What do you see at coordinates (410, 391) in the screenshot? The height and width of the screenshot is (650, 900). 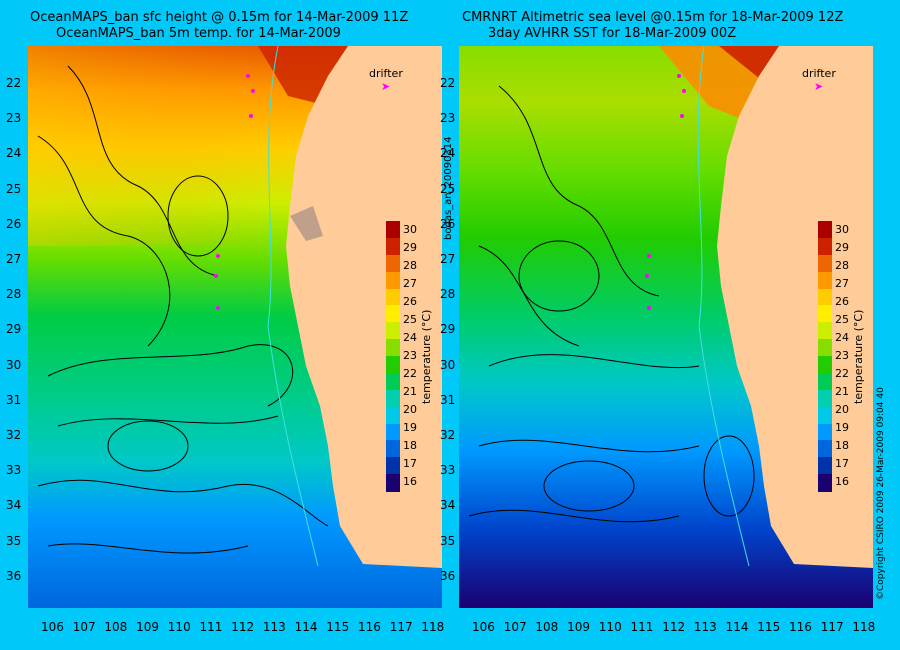 I see `colorbar-tick-label: 21` at bounding box center [410, 391].